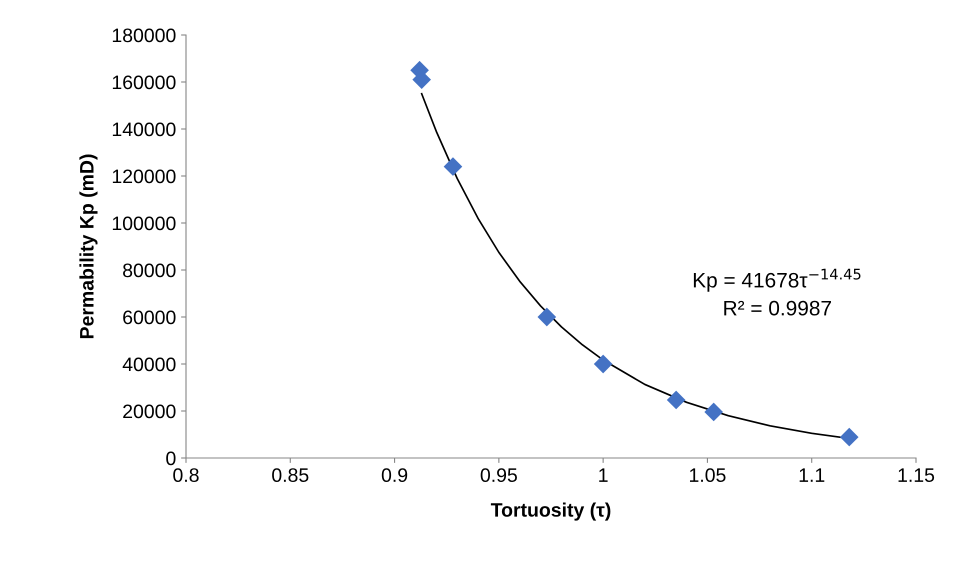 Image resolution: width=961 pixels, height=577 pixels. Describe the element at coordinates (812, 475) in the screenshot. I see `x-tick-label: 1.1` at that location.